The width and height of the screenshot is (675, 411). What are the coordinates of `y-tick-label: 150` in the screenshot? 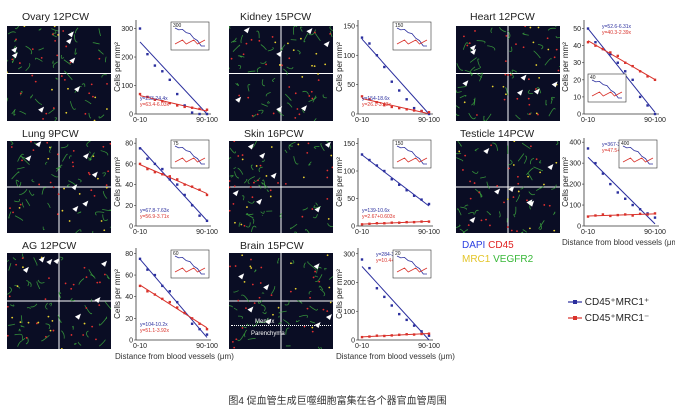 It's located at (349, 26).